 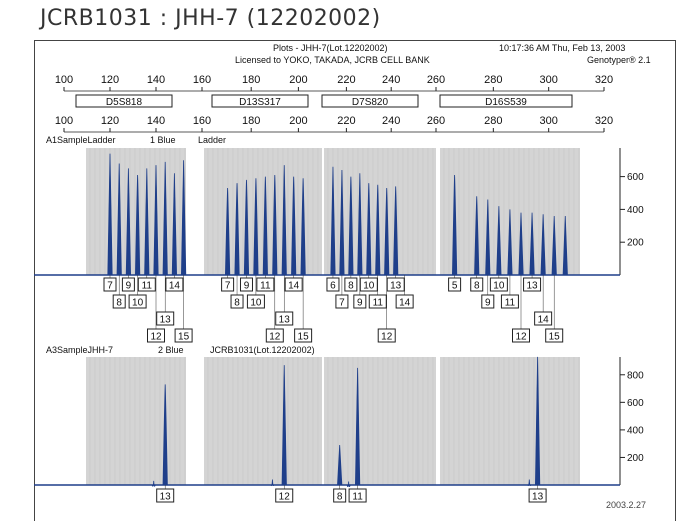 I want to click on marker-label: D13S317, so click(x=260, y=102).